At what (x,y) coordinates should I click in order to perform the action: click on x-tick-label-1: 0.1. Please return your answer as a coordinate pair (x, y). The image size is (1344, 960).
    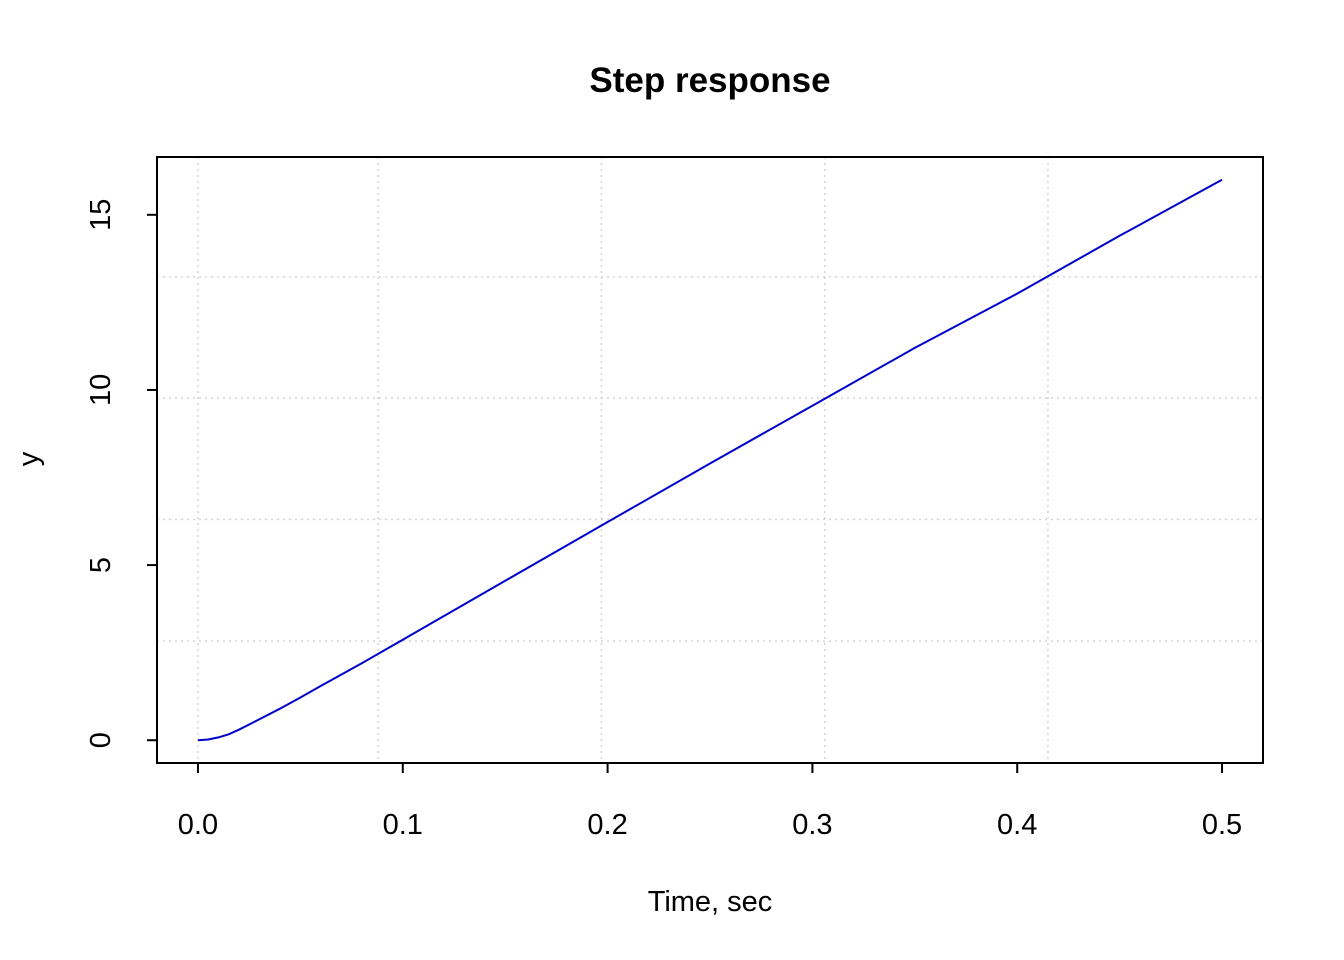
    Looking at the image, I should click on (403, 825).